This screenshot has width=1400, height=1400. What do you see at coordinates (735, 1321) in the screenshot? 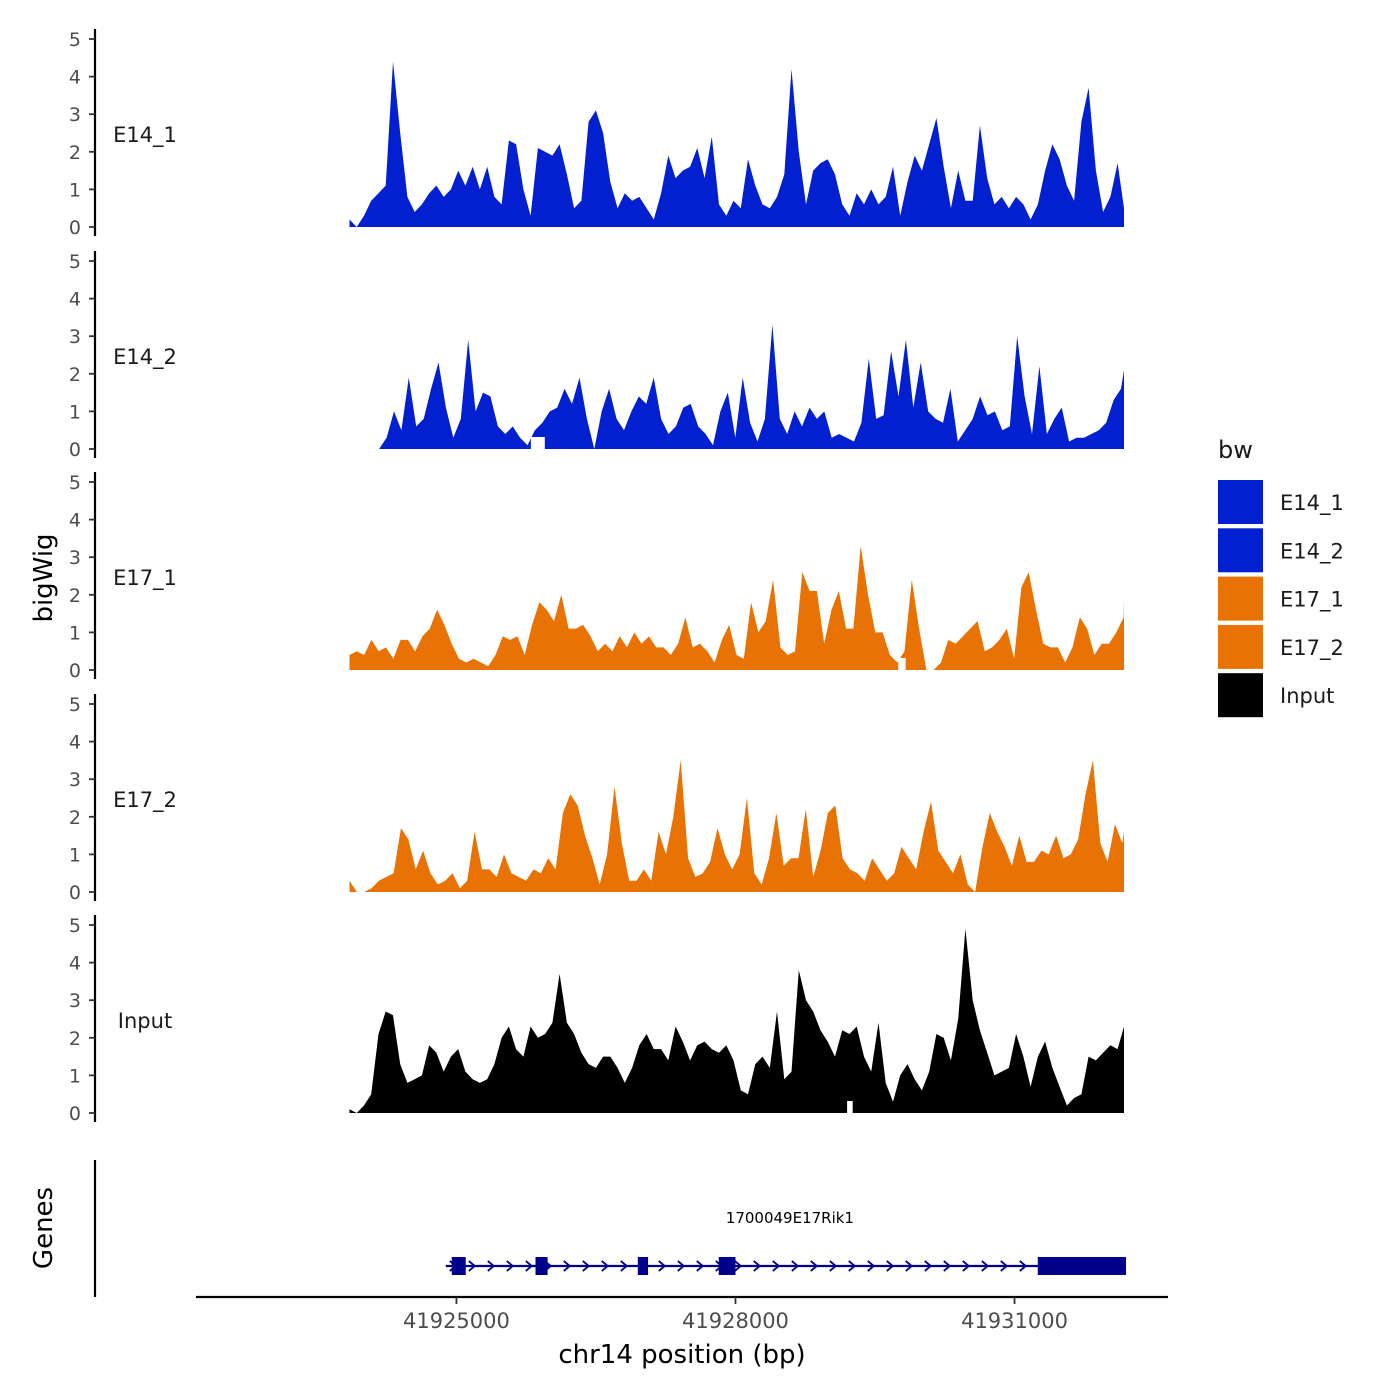
I see `x-tick-label: 41928000` at bounding box center [735, 1321].